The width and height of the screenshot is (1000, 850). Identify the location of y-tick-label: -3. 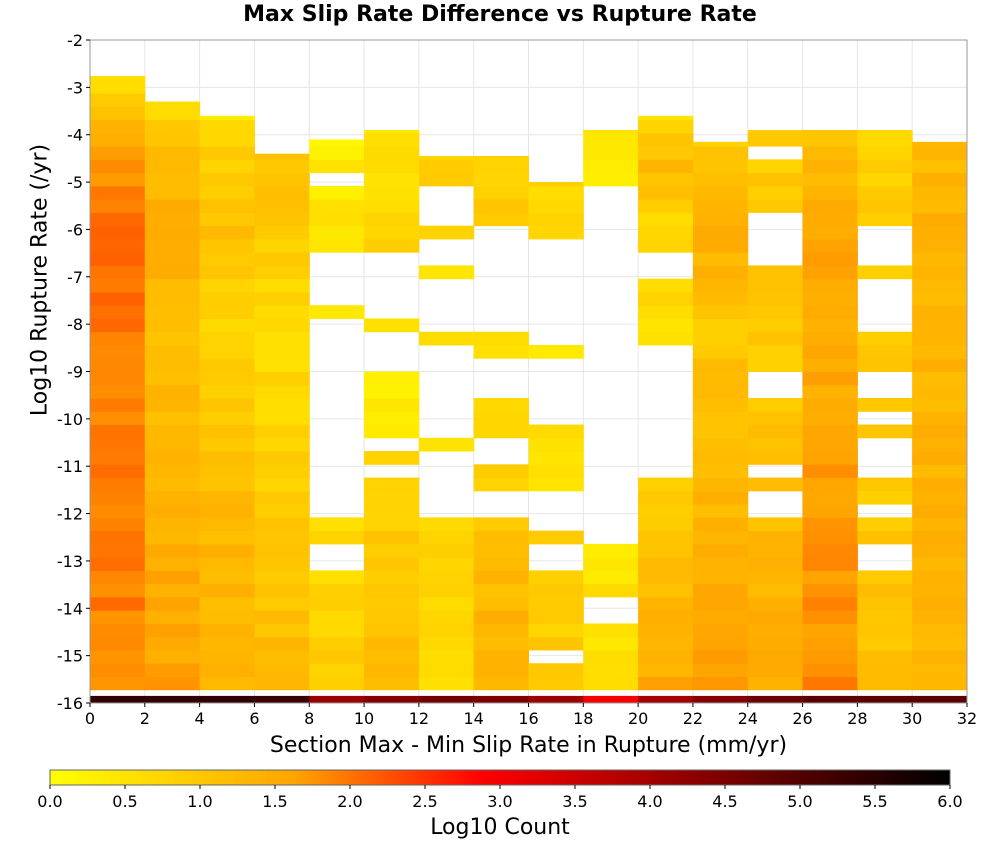
(75, 87).